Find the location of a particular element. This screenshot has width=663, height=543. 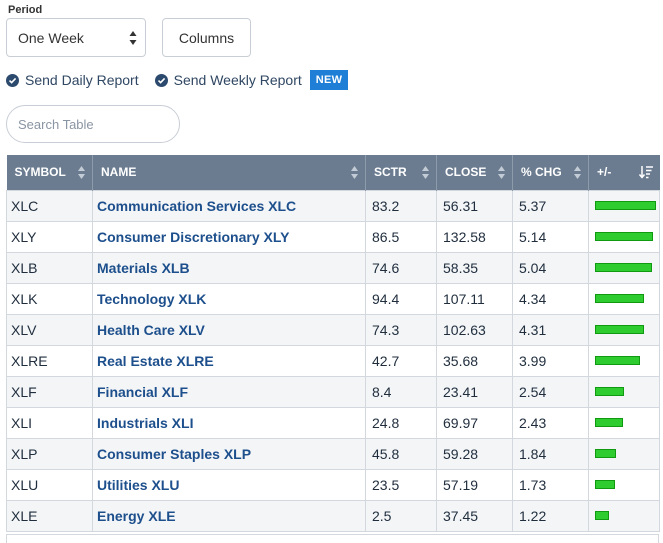

sctr-cell: 42.7 is located at coordinates (401, 360).